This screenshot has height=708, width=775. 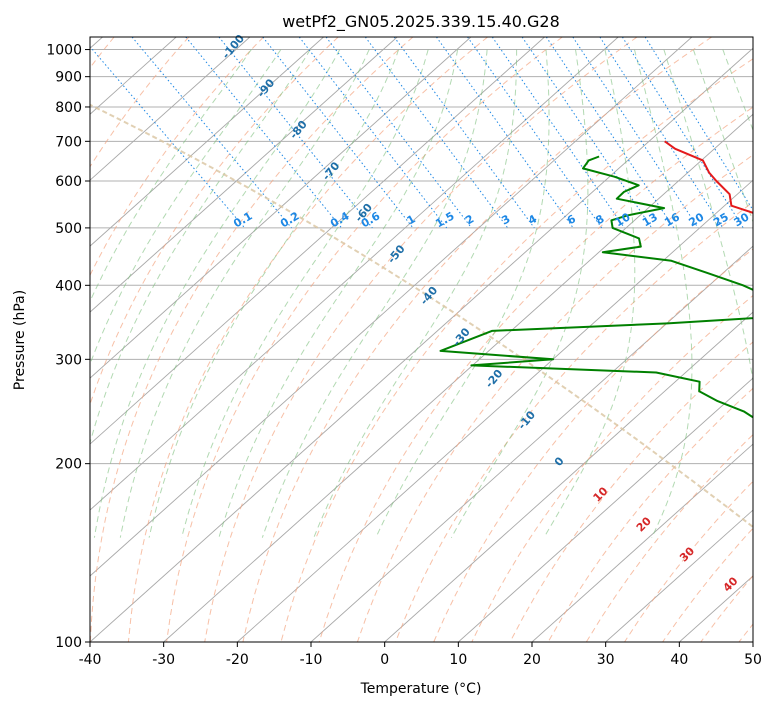 What do you see at coordinates (68, 286) in the screenshot?
I see `y-tick-label: 400` at bounding box center [68, 286].